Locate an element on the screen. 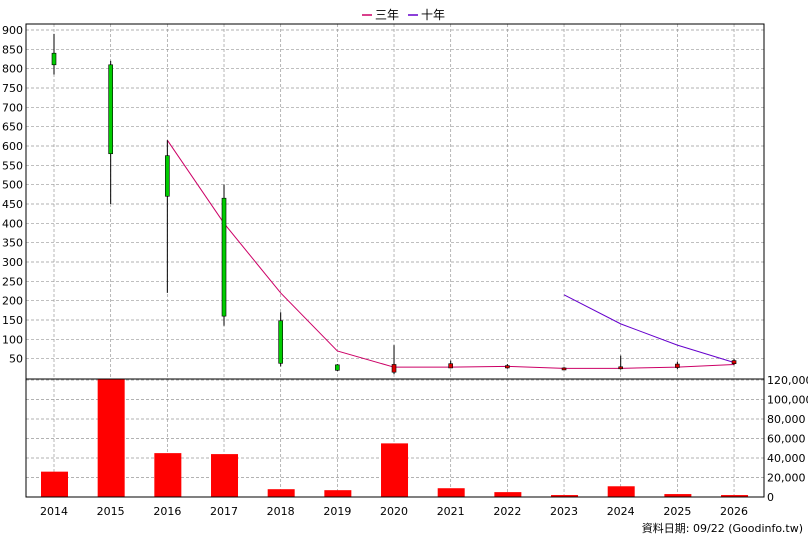 This screenshot has width=808, height=540. price-tick-label: 300 is located at coordinates (12, 262).